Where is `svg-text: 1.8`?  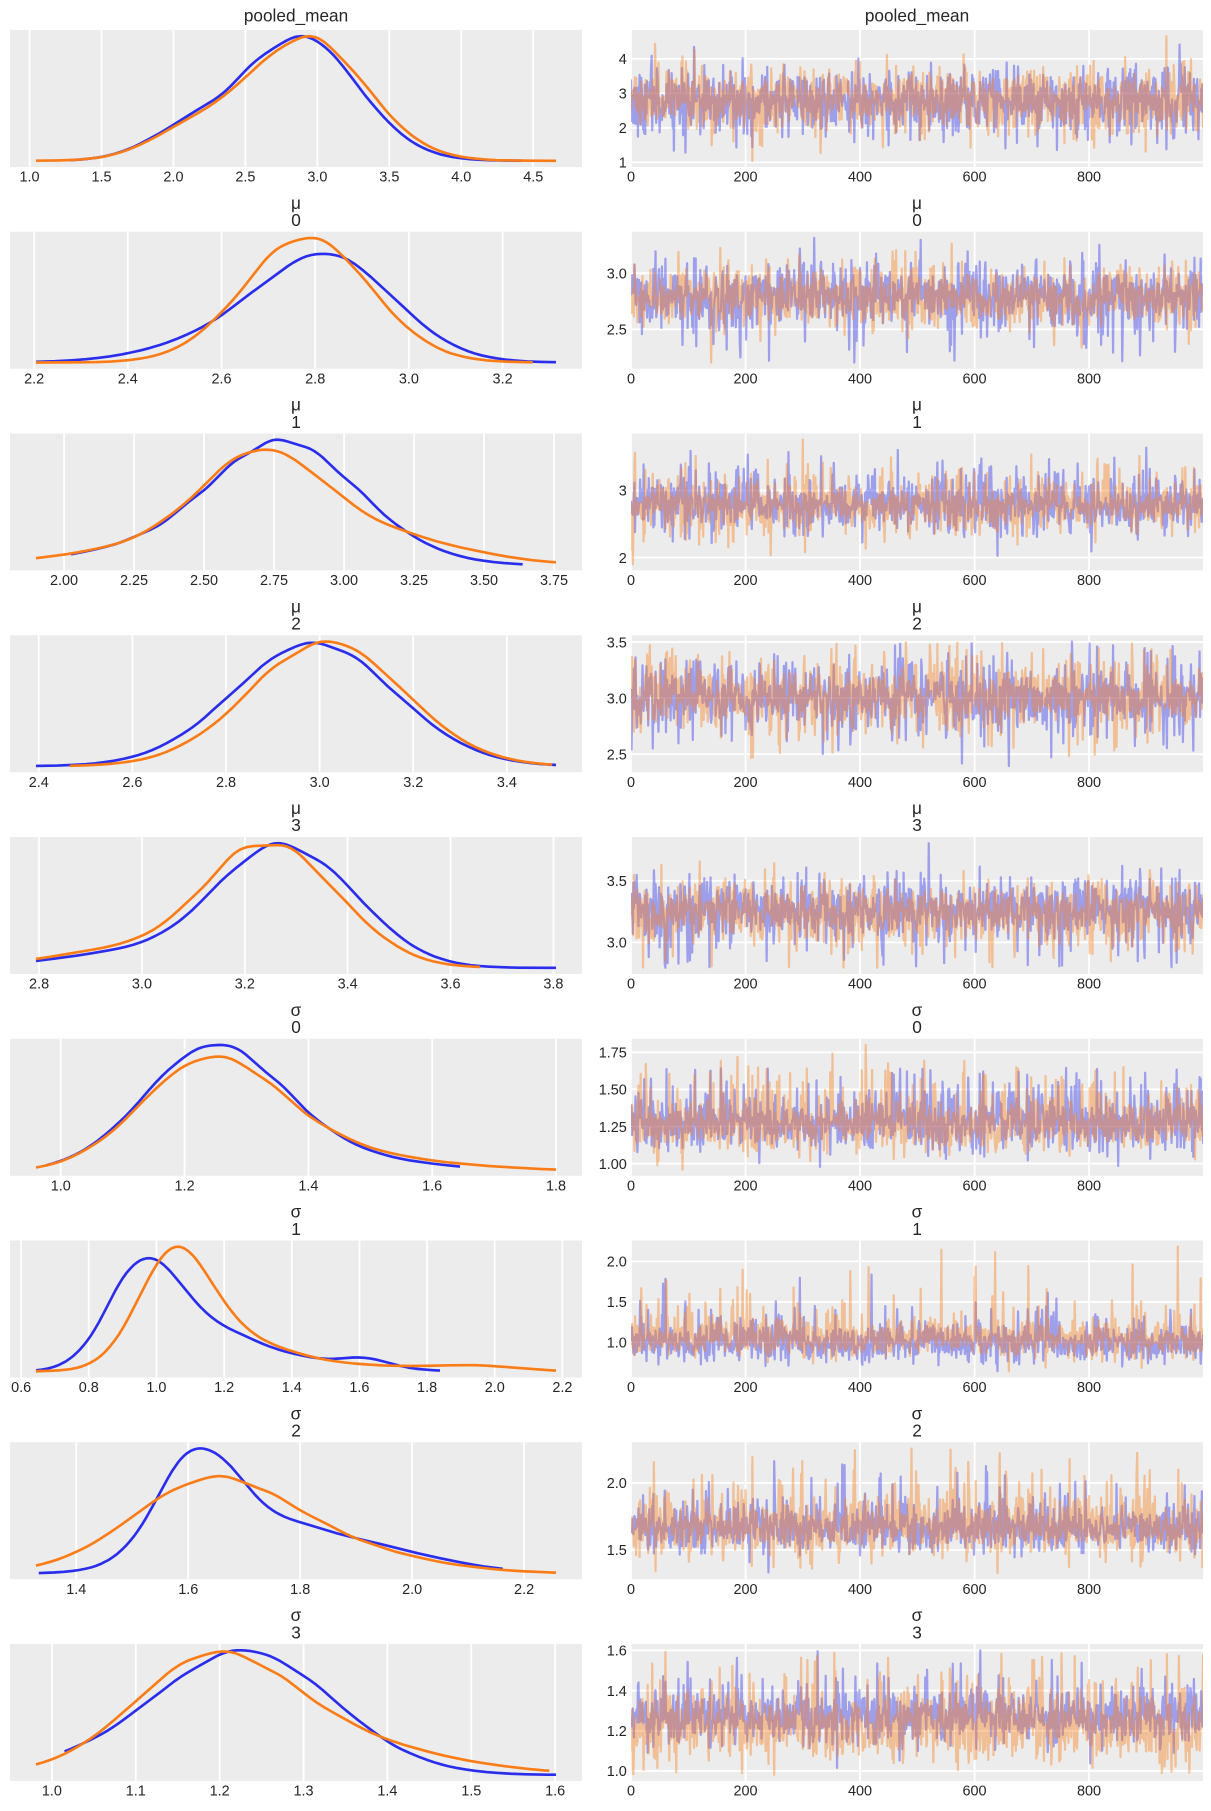 svg-text: 1.8 is located at coordinates (427, 1388).